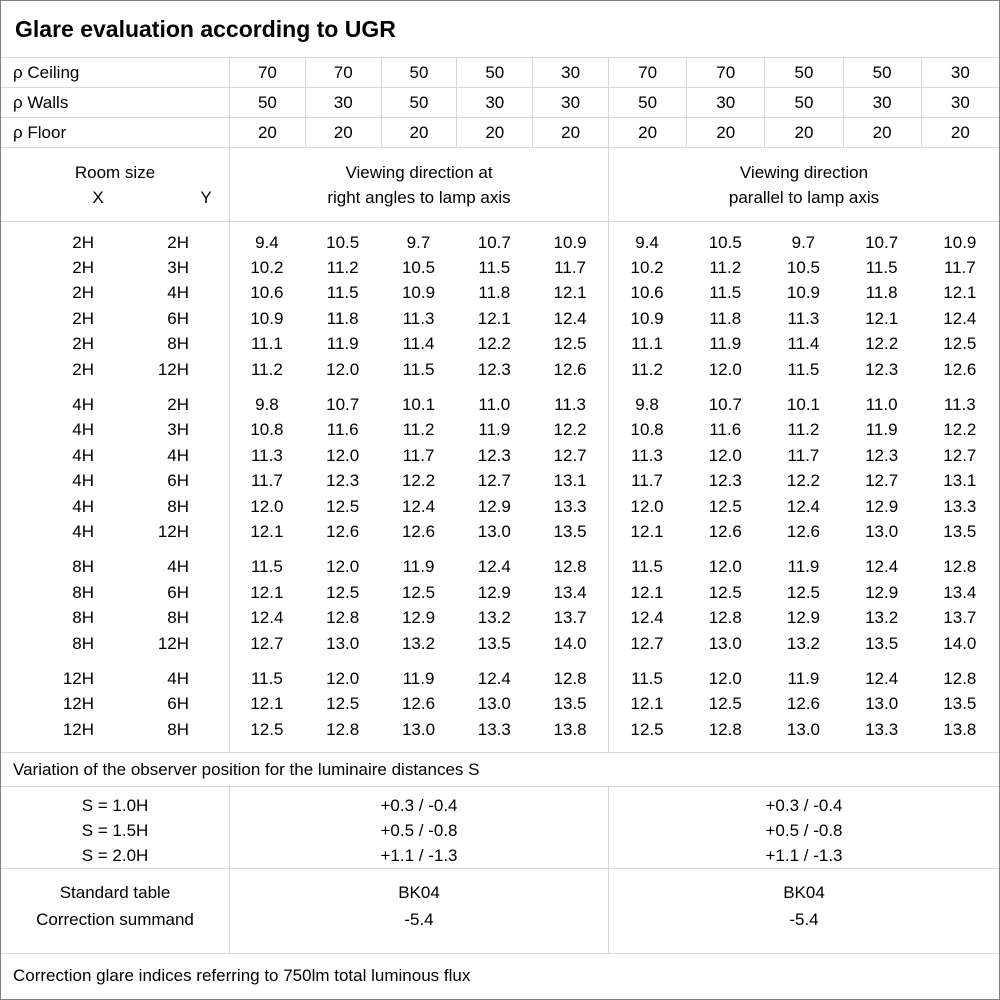  Describe the element at coordinates (115, 919) in the screenshot. I see `standard-row-label: Correction summand` at that location.